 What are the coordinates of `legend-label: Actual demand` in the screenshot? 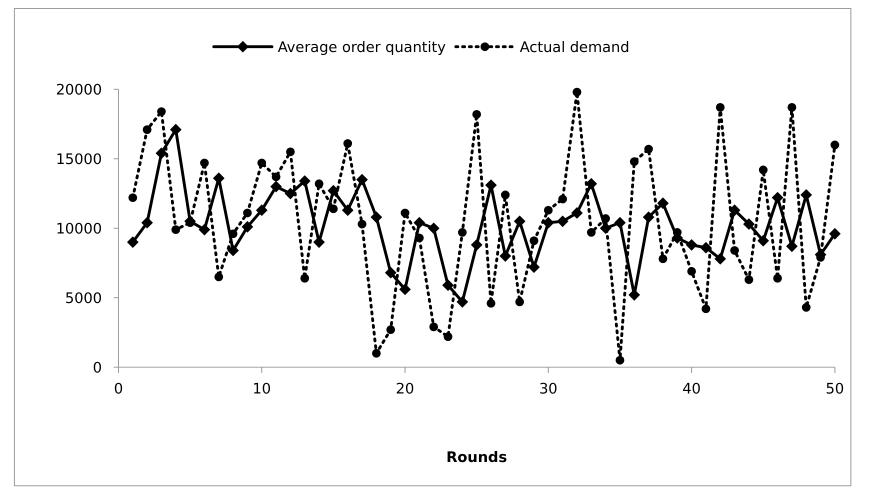 It's located at (575, 48).